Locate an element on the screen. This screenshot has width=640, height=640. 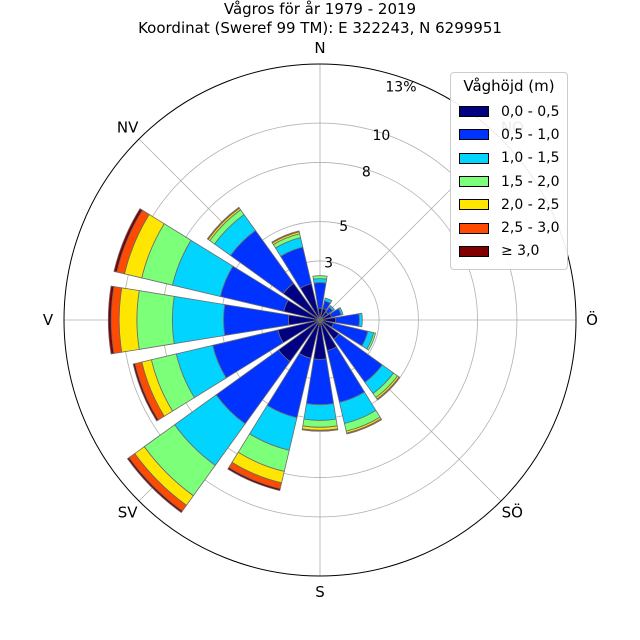
radial-tick-label-0: 3 is located at coordinates (328, 263).